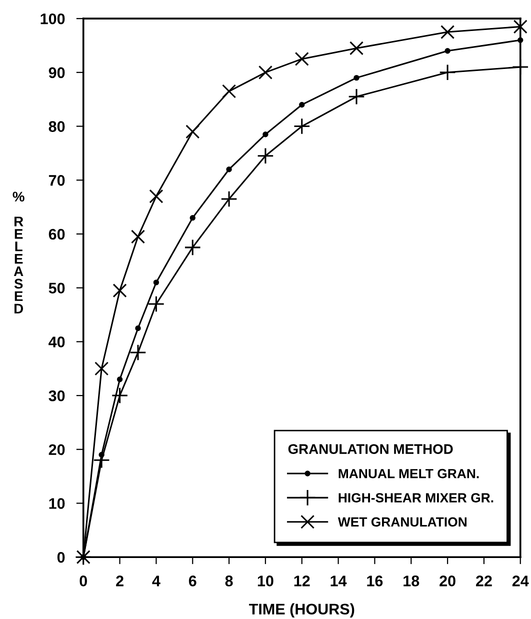  What do you see at coordinates (370, 449) in the screenshot?
I see `legend-title: GRANULATION METHOD` at bounding box center [370, 449].